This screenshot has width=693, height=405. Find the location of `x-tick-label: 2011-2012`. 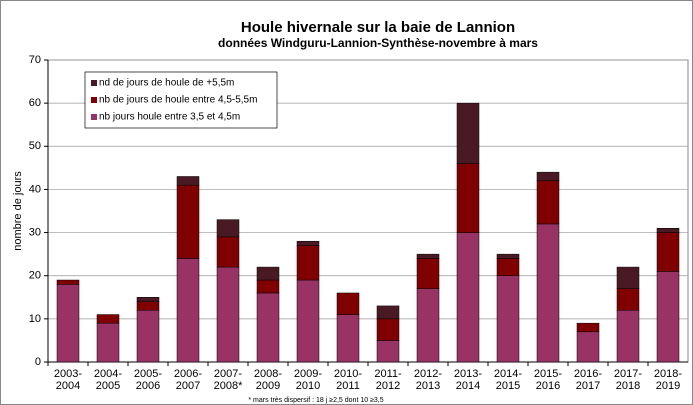

x-tick-label: 2011-2012 is located at coordinates (388, 380).